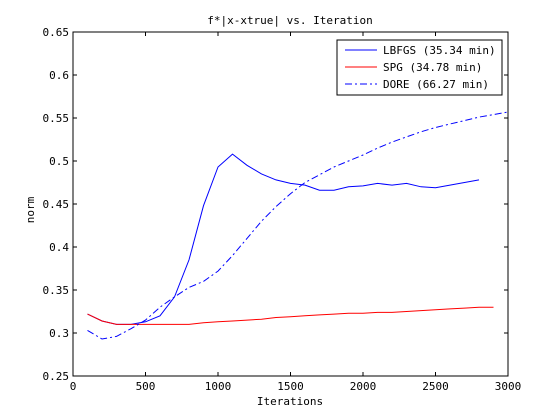 This screenshot has width=560, height=420. What do you see at coordinates (59, 247) in the screenshot?
I see `y-tick-label: 0.4` at bounding box center [59, 247].